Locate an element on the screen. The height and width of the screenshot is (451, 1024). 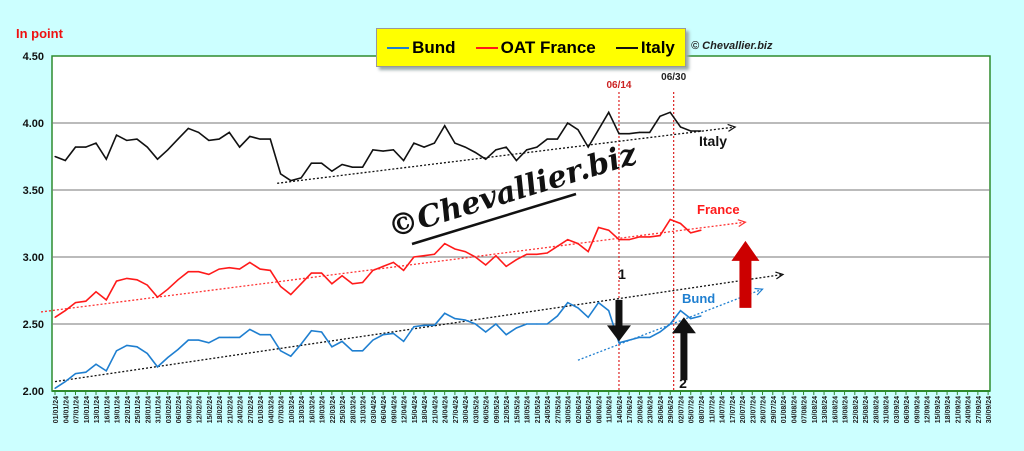
x-tick-label: 26/07/24 is located at coordinates (764, 409).